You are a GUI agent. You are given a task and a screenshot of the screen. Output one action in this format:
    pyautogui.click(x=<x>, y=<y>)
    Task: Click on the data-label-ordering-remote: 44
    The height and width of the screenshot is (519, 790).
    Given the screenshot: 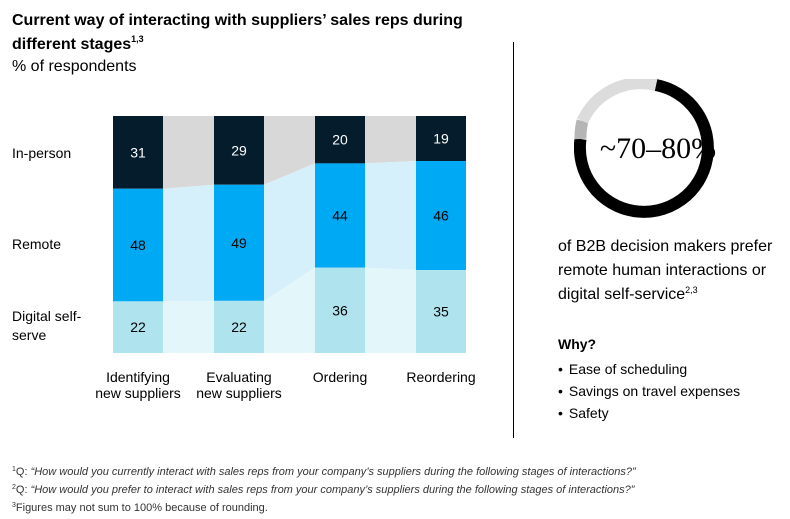 What is the action you would take?
    pyautogui.click(x=340, y=216)
    